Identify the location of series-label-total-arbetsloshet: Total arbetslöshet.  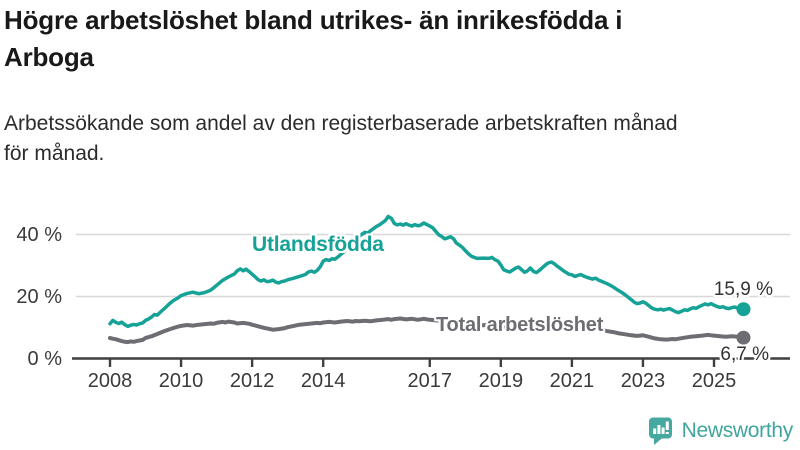
(520, 325).